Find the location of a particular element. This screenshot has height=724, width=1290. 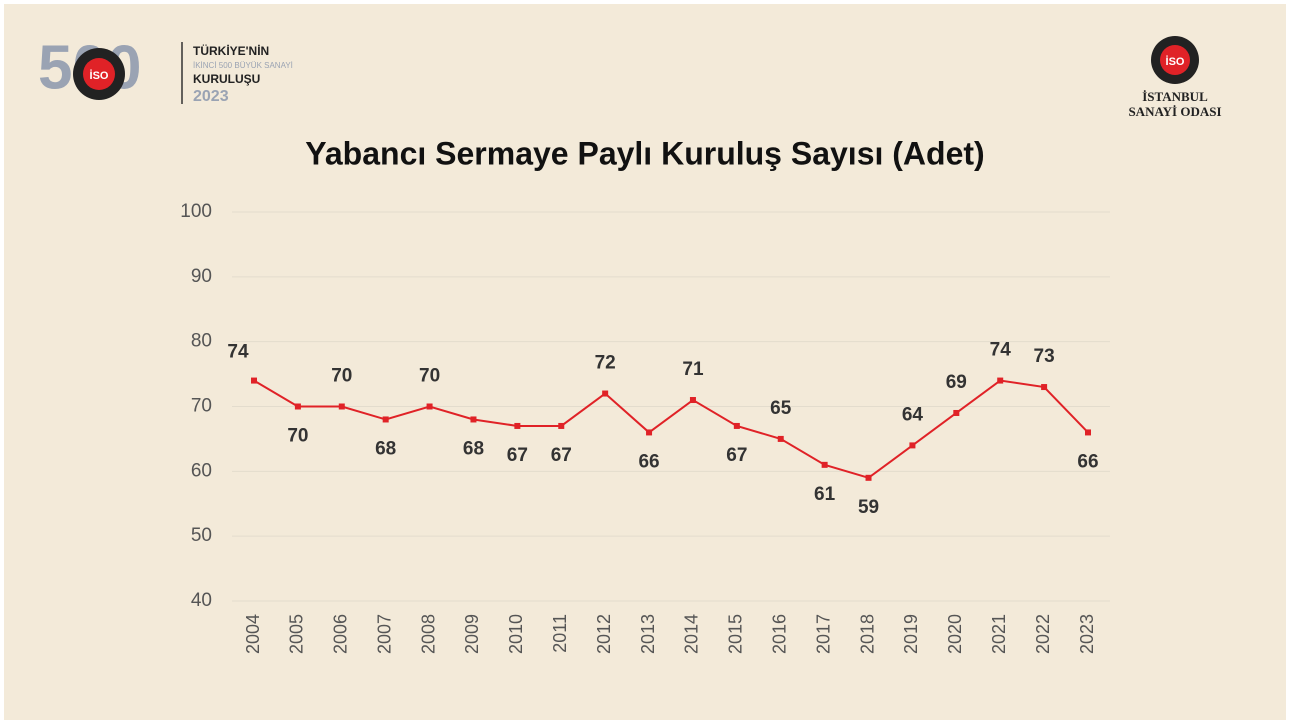

data-label: 71 is located at coordinates (693, 369).